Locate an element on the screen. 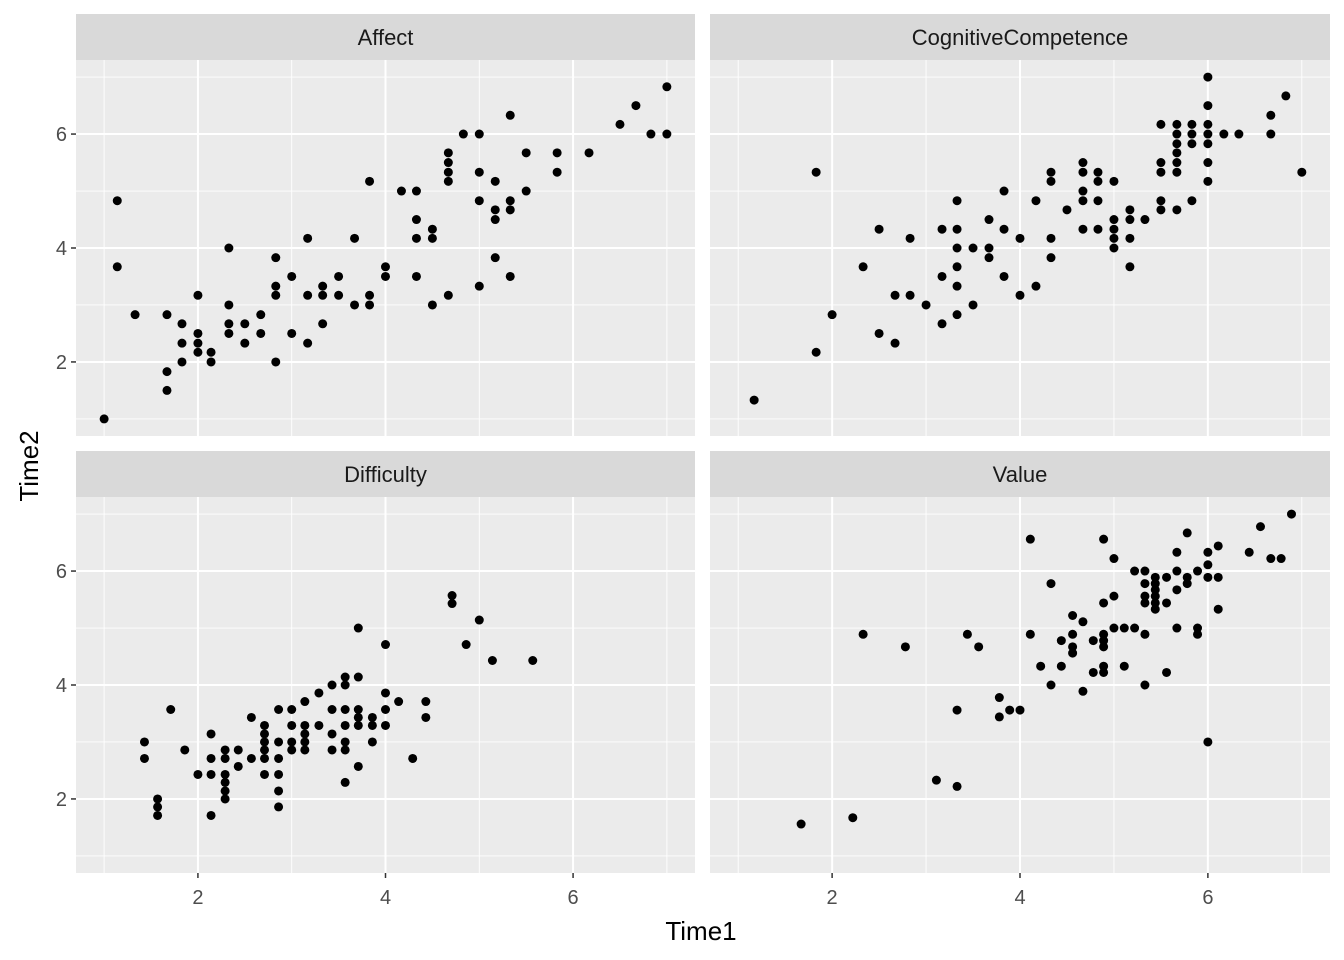 This screenshot has height=960, width=1344. x-tick-label: 4 is located at coordinates (385, 898).